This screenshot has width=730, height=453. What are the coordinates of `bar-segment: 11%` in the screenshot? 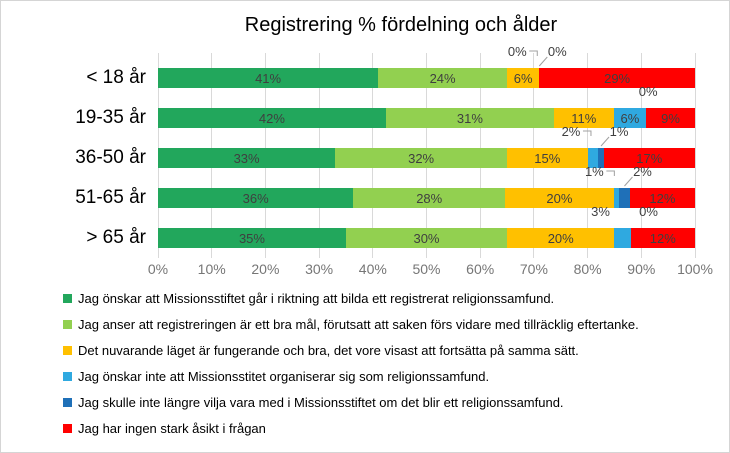 It's located at (583, 118).